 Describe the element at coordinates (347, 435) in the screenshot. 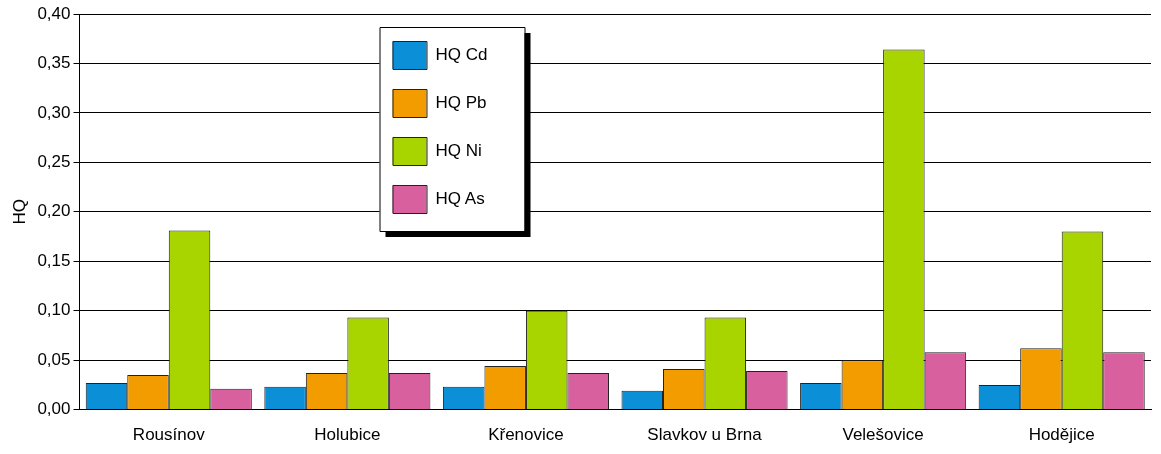

I see `x-tick-label: Holubice` at that location.